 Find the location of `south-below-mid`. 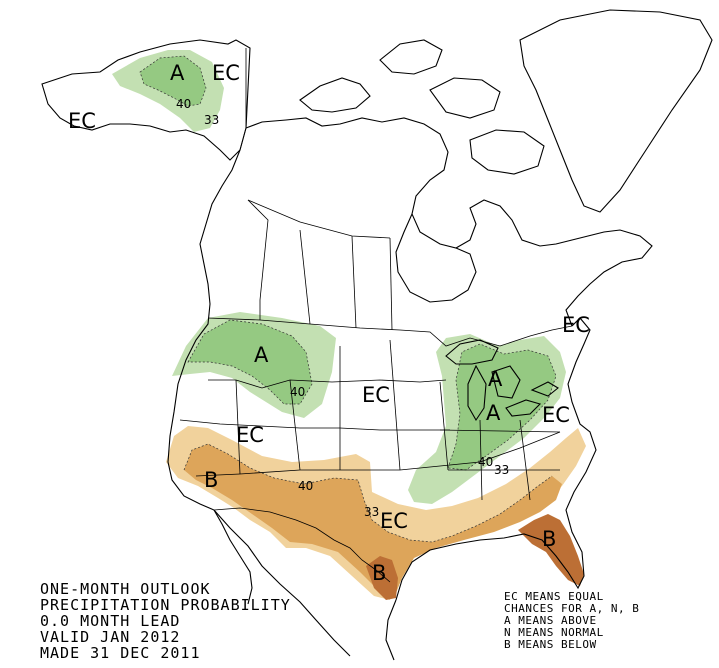

south-below-mid is located at coordinates (373, 521).